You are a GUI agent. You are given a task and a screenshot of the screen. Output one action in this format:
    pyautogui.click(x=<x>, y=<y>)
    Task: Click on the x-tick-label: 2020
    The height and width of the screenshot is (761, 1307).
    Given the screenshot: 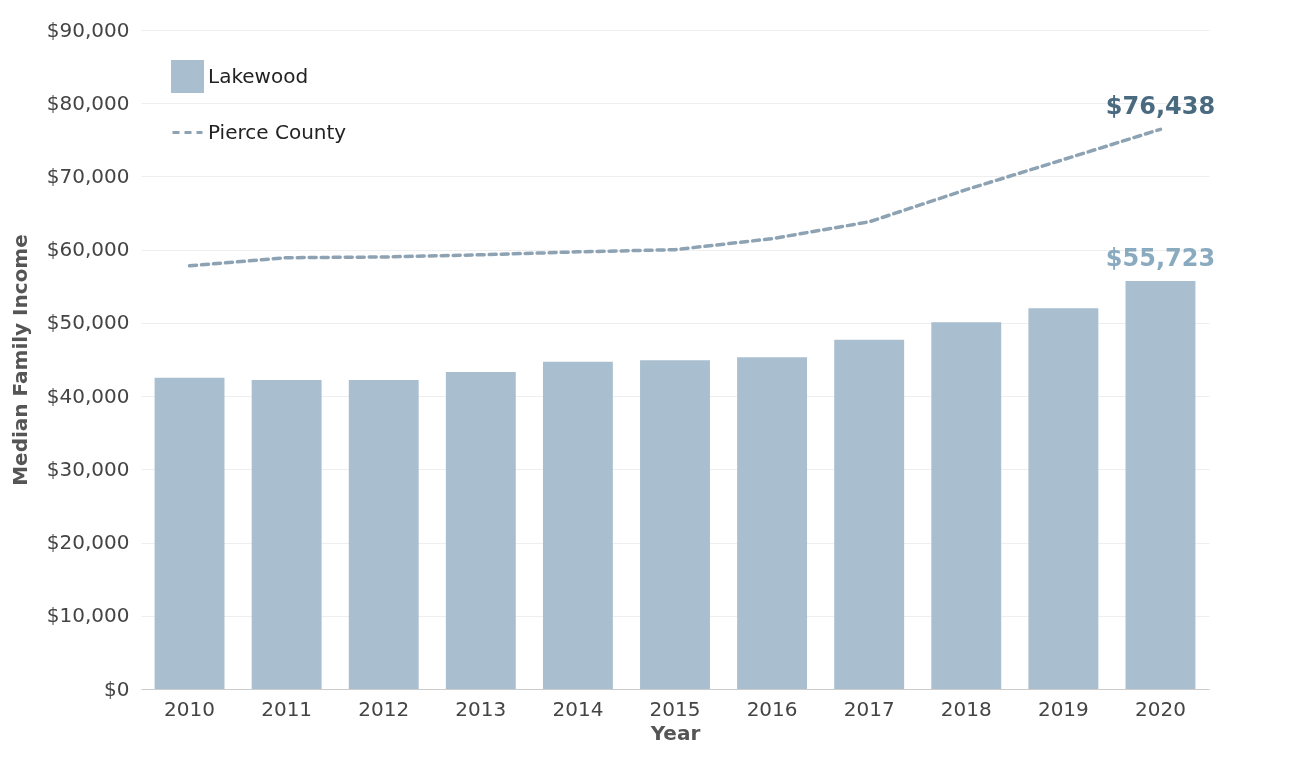 What is the action you would take?
    pyautogui.click(x=1160, y=708)
    